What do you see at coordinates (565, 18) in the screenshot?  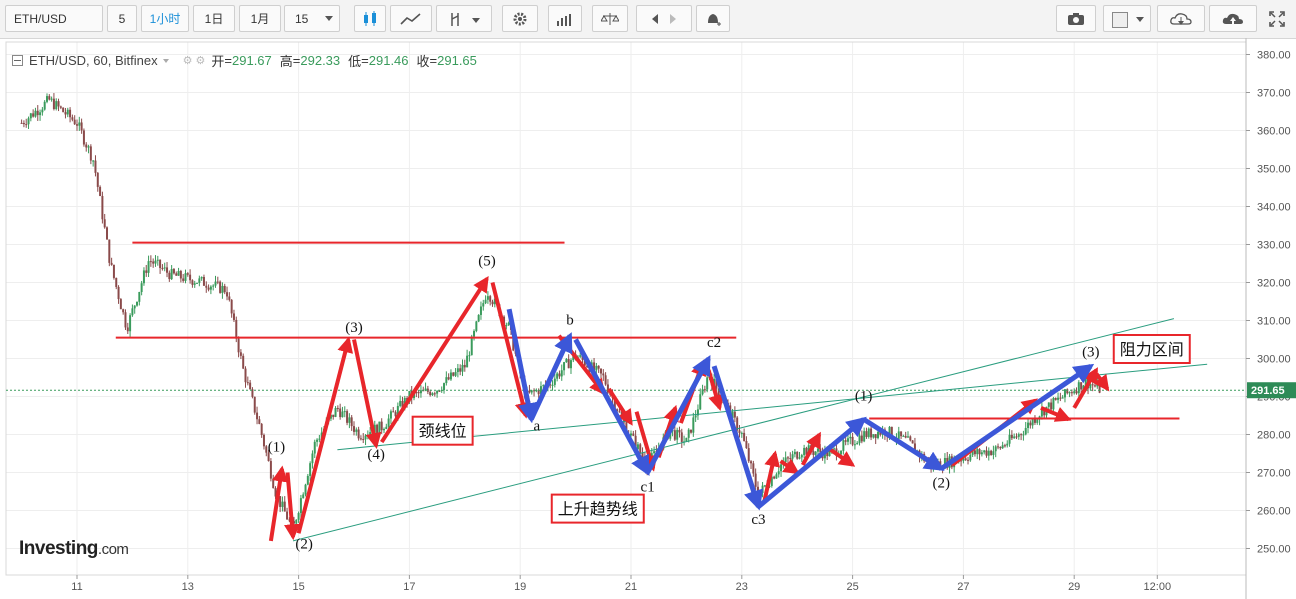 I see `bar-chart-button` at bounding box center [565, 18].